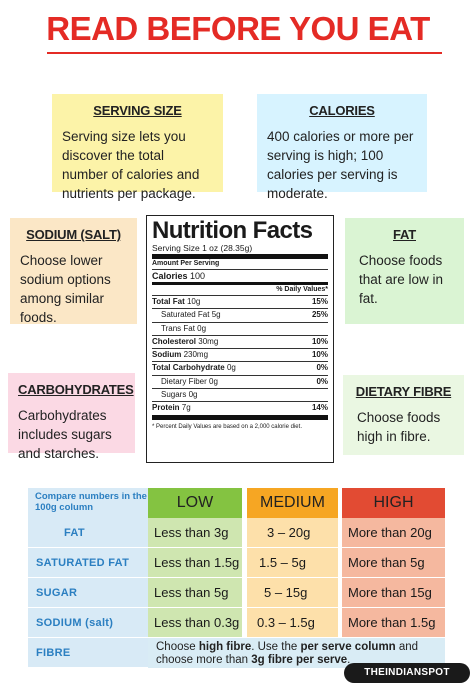 This screenshot has height=689, width=474. Describe the element at coordinates (319, 301) in the screenshot. I see `nutrient-dv: 15%` at that location.